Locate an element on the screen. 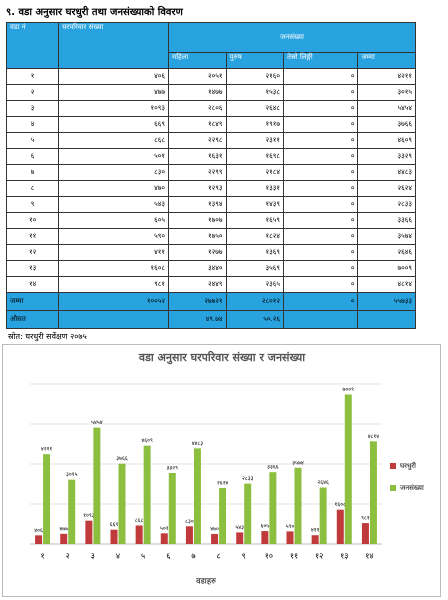  table-cell: ९ is located at coordinates (32, 204).